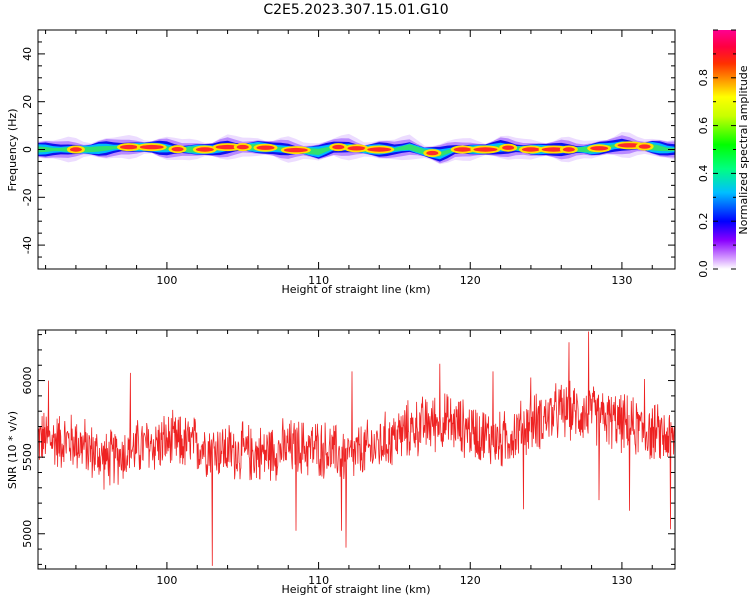 The width and height of the screenshot is (750, 600). I want to click on colorbar-tick-label: 0.8, so click(703, 78).